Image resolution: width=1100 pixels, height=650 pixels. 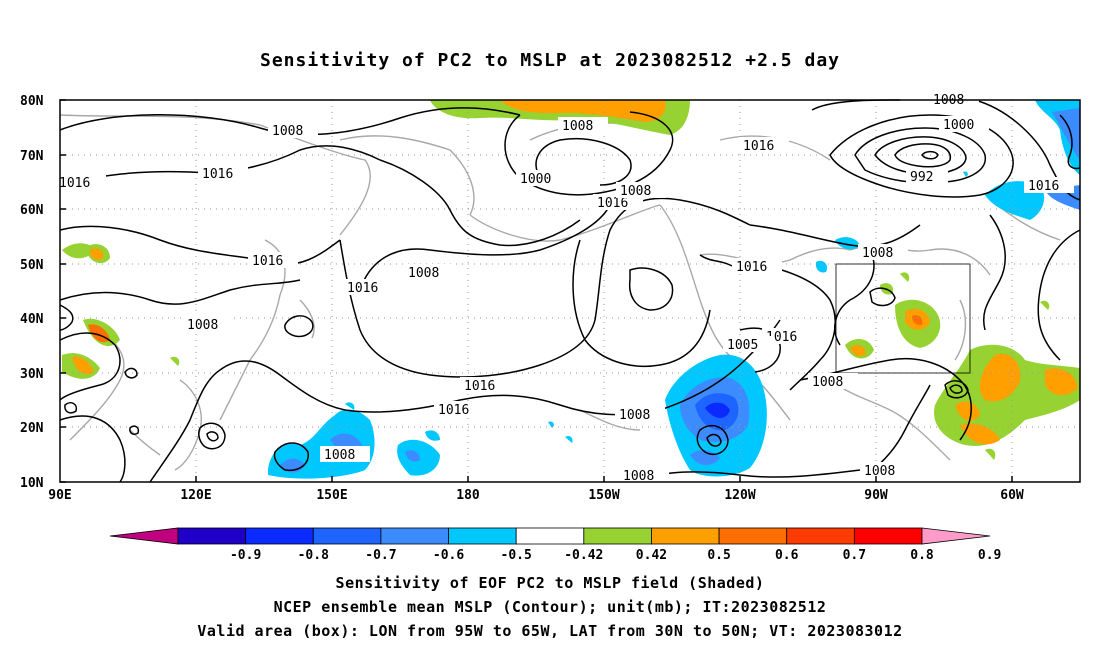 I want to click on colorbar-tick-label: -0.6, so click(x=448, y=555).